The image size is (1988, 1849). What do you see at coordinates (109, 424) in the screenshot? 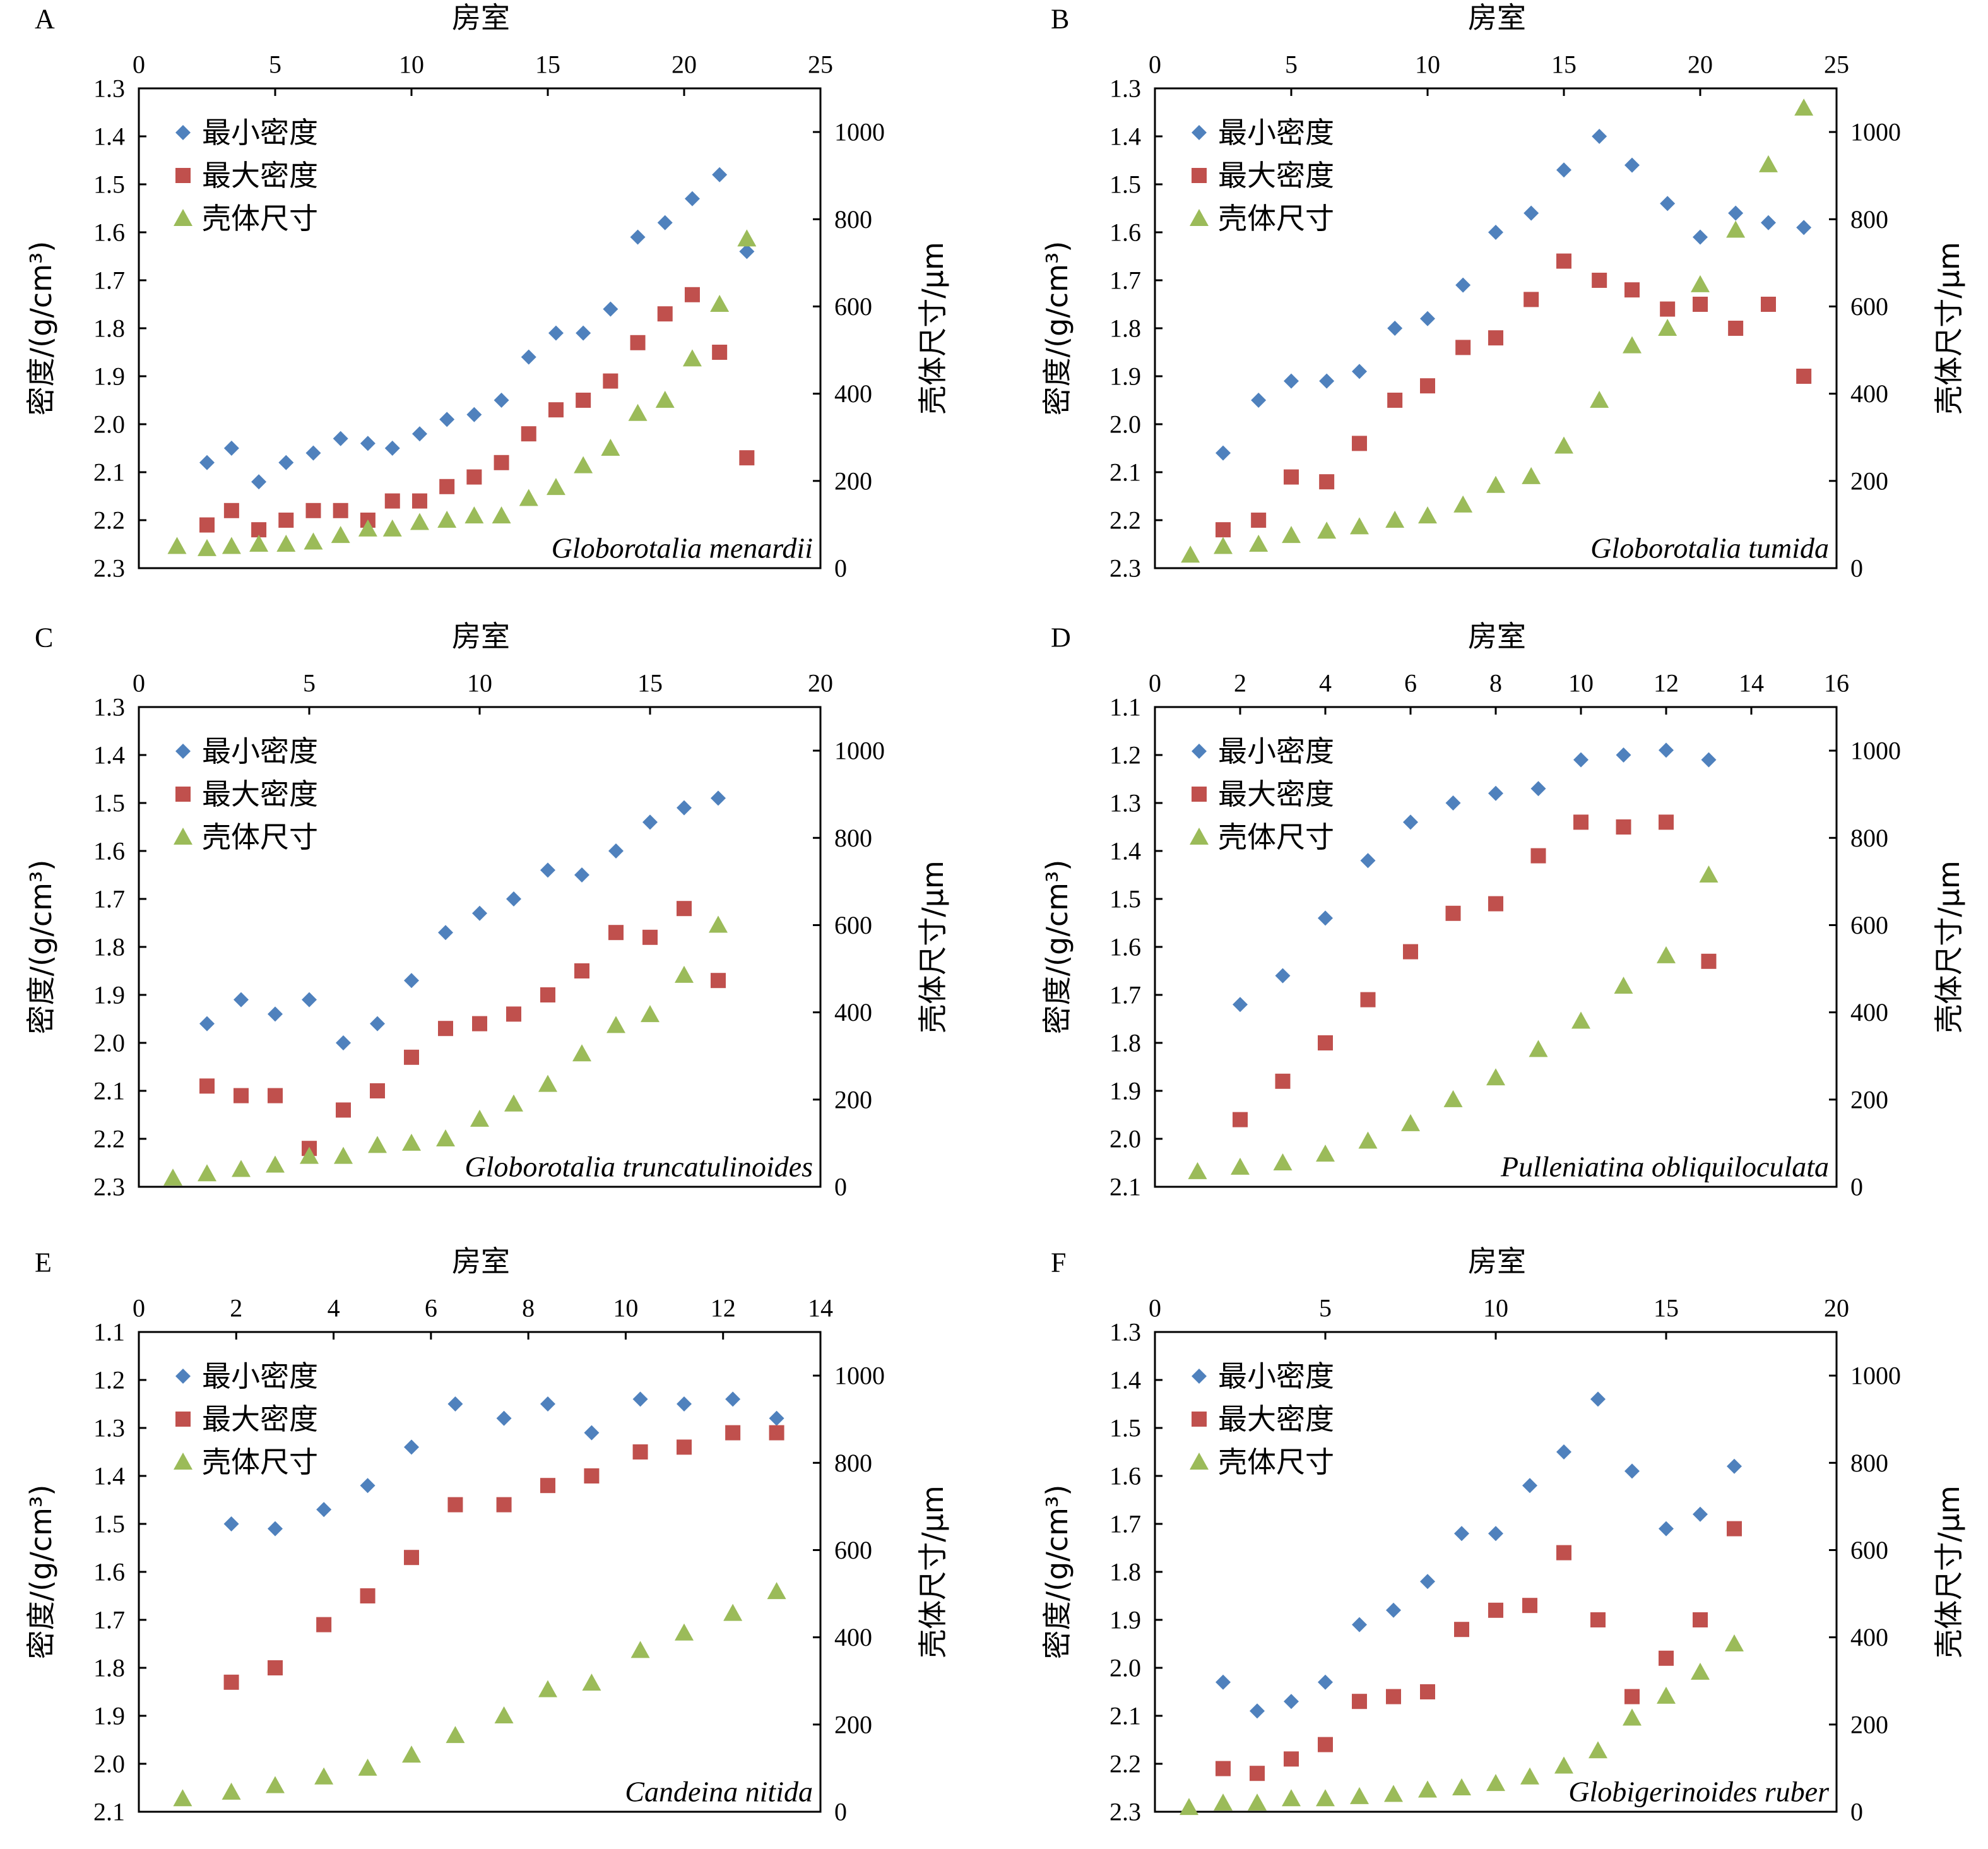
I see `y-left-tick-label: 2.0` at bounding box center [109, 424].